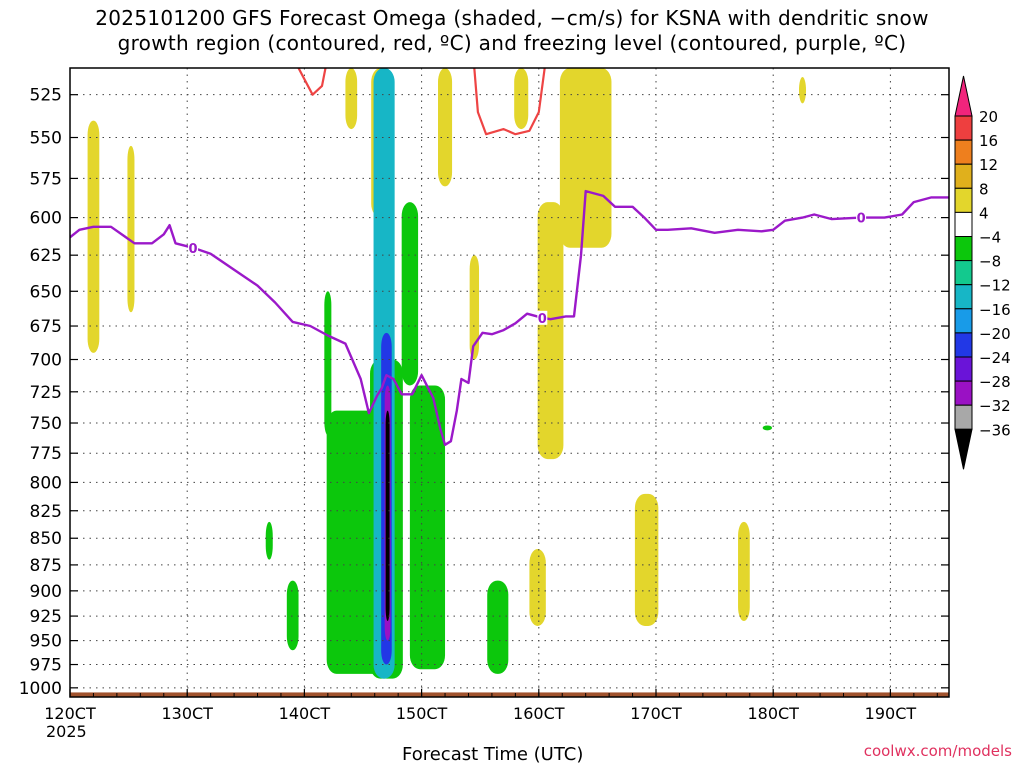 The height and width of the screenshot is (768, 1024). I want to click on colorbar-label-1: 16, so click(988, 141).